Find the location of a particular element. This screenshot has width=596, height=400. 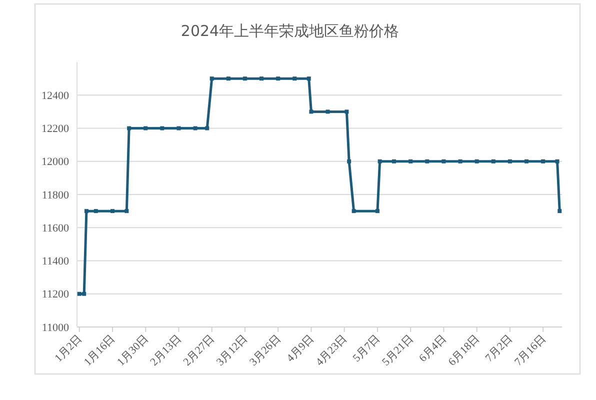

y-tick-label: 11000 is located at coordinates (56, 328).